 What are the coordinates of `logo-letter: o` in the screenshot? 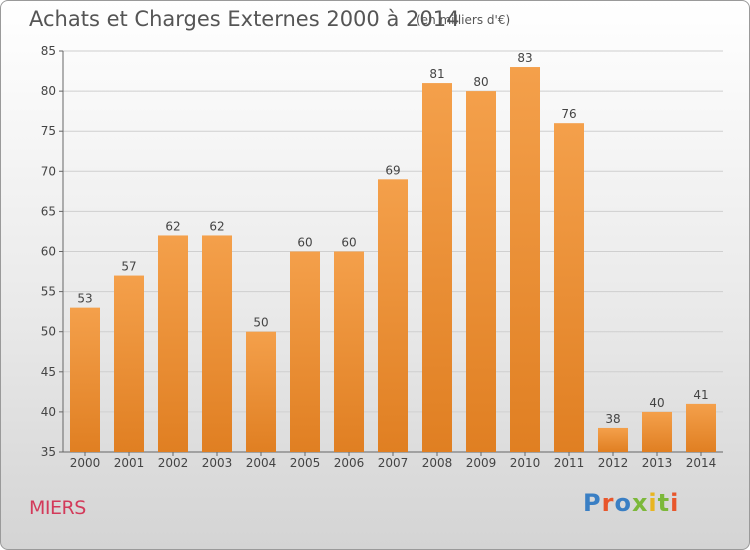 It's located at (623, 503).